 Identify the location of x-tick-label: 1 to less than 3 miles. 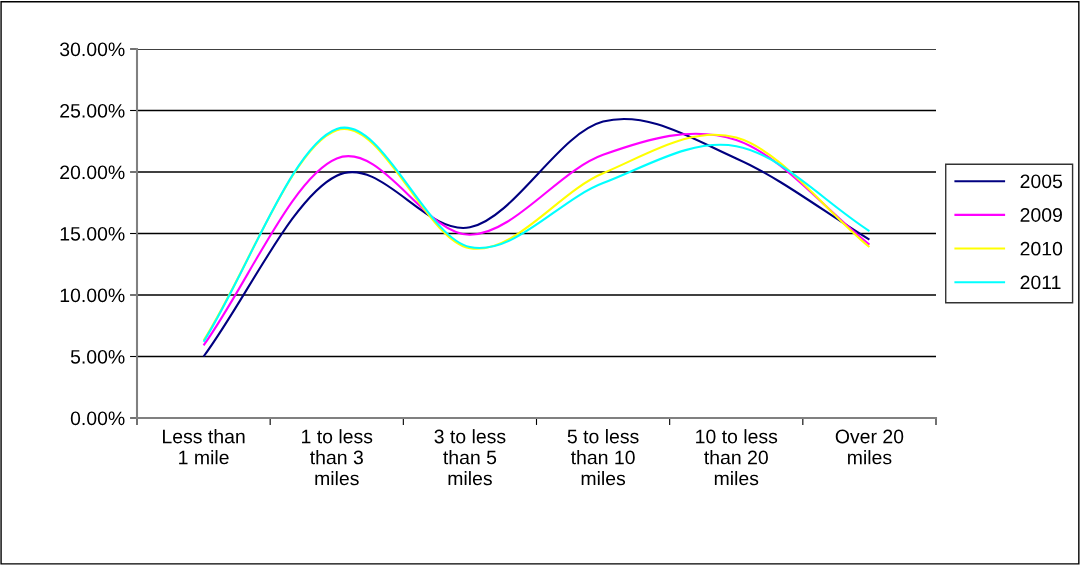
(337, 457).